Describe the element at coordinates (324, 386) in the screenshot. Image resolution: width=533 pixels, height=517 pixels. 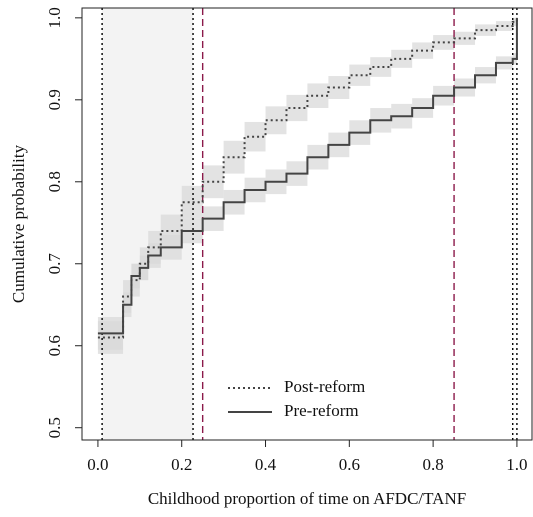
I see `legend-label: Post-reform` at that location.